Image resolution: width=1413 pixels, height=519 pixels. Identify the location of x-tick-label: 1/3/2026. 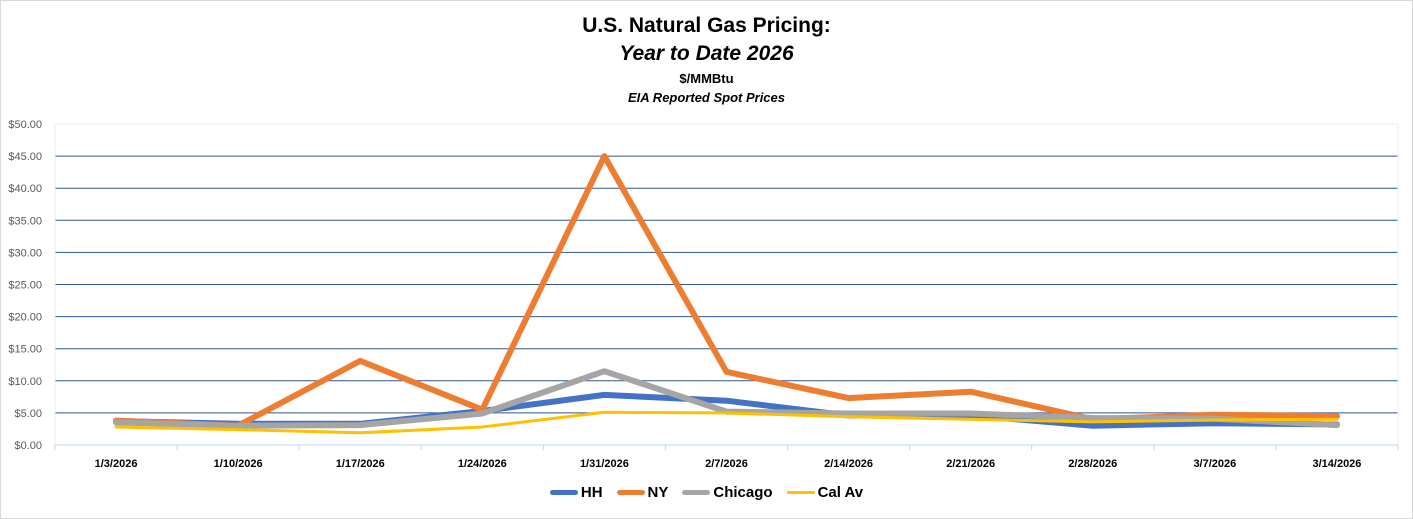
(116, 464).